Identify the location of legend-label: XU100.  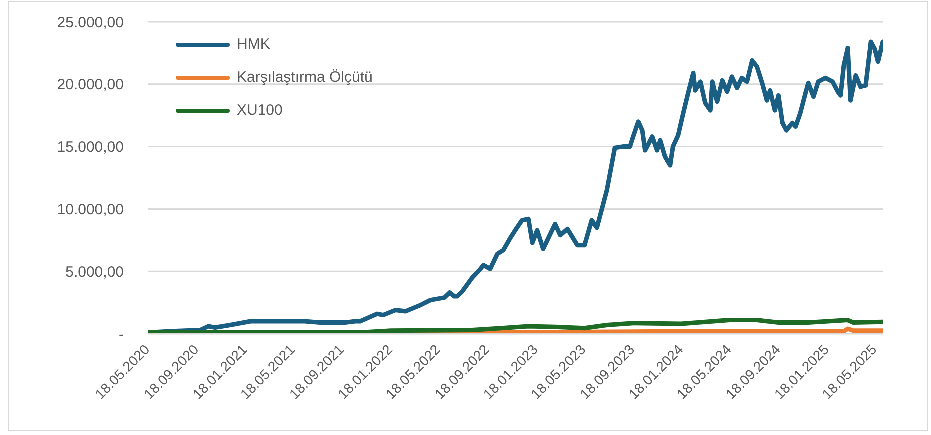
(260, 110).